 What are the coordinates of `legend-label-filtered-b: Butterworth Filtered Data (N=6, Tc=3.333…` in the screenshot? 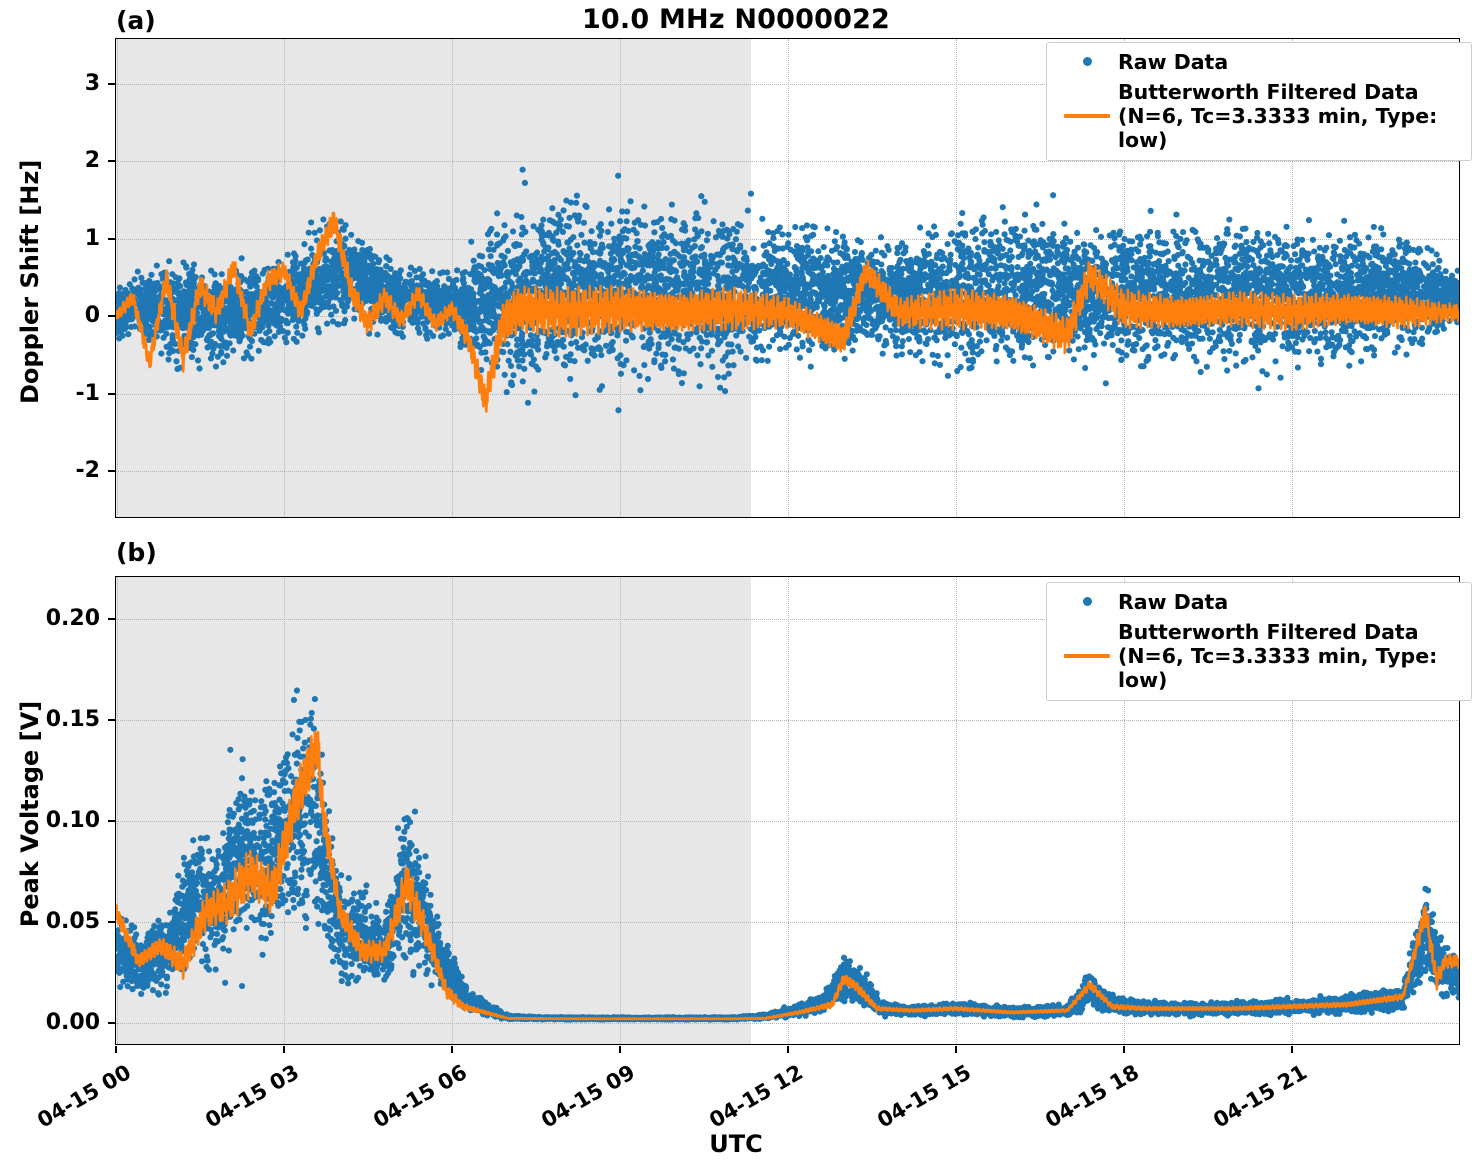 It's located at (1278, 655).